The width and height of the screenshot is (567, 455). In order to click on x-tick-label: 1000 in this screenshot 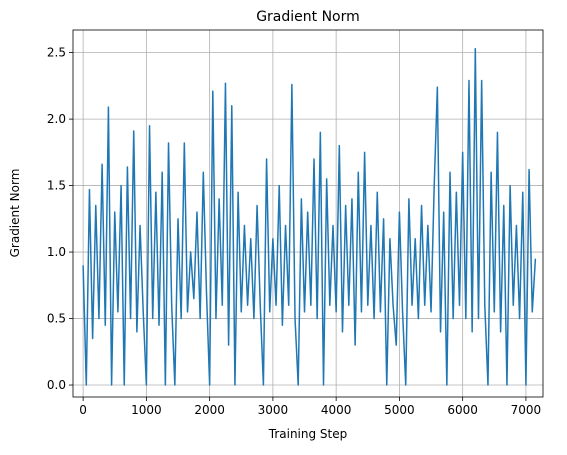, I will do `click(146, 410)`.